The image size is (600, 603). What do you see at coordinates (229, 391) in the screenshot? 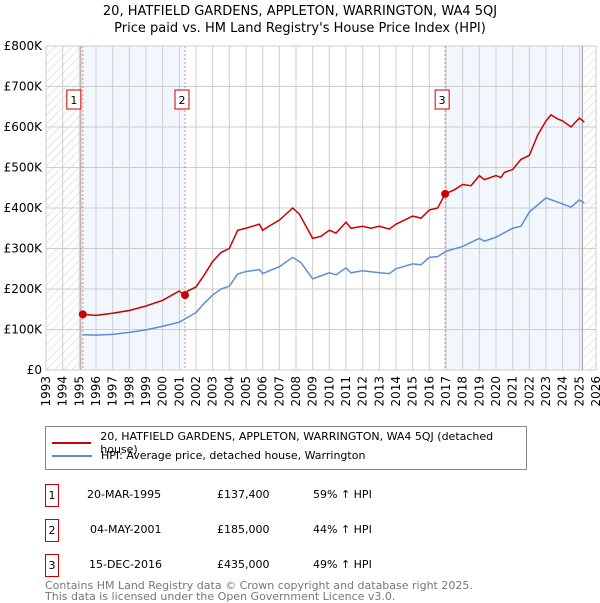
I see `x-tick-label: 2004` at bounding box center [229, 391].